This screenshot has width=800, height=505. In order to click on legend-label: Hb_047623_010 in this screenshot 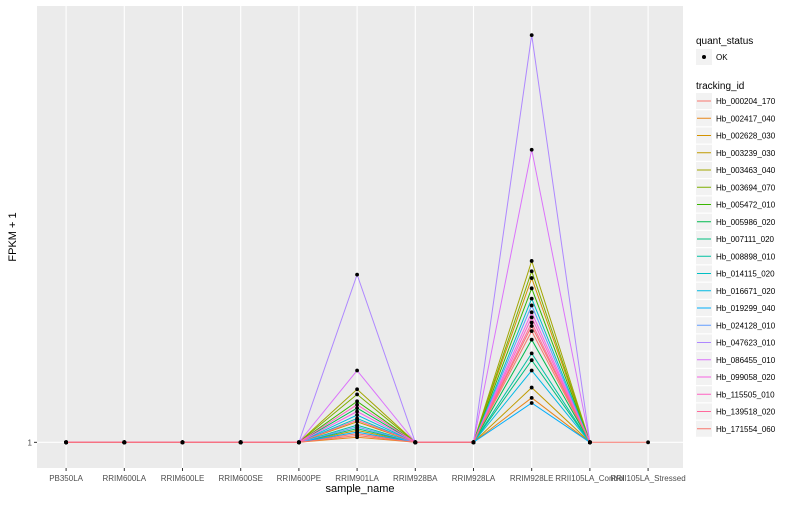, I will do `click(746, 343)`.